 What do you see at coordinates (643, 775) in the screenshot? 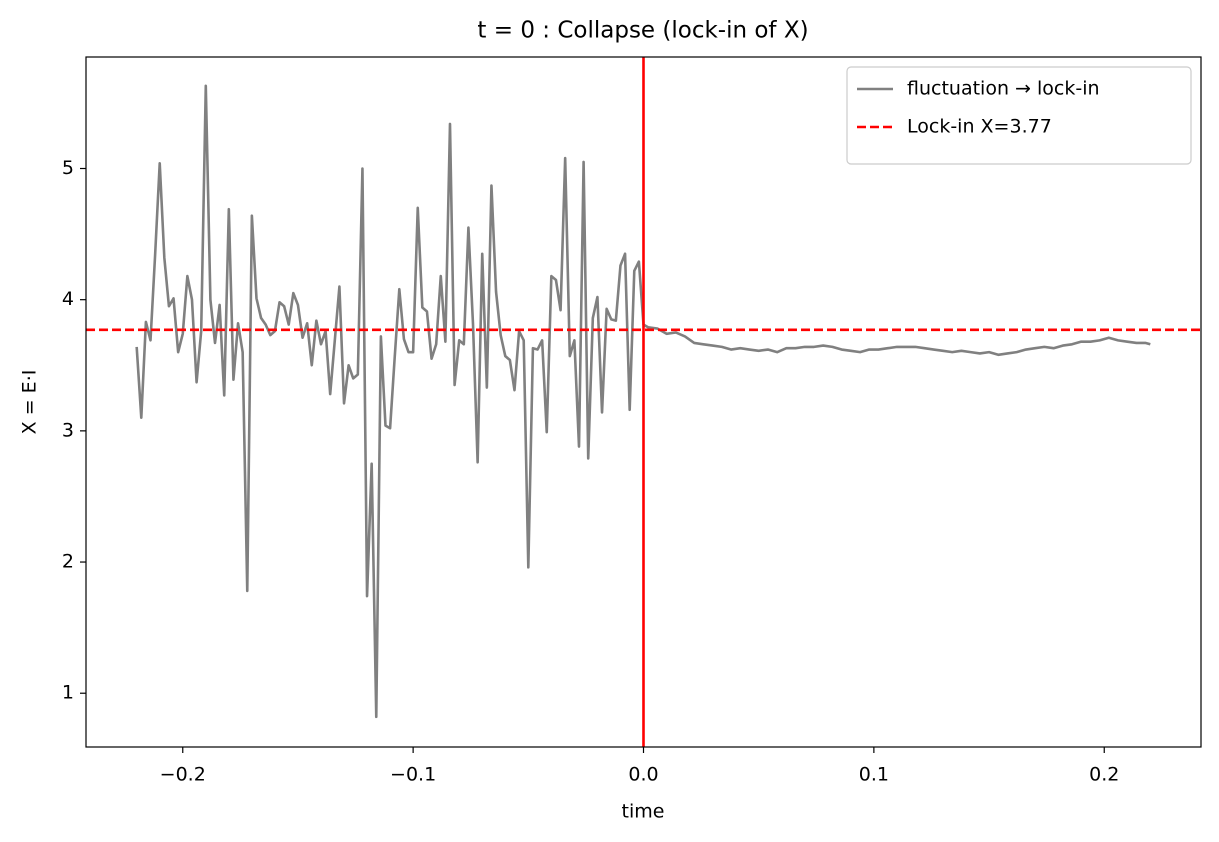
I see `x-tick-label: 0.0` at bounding box center [643, 775].